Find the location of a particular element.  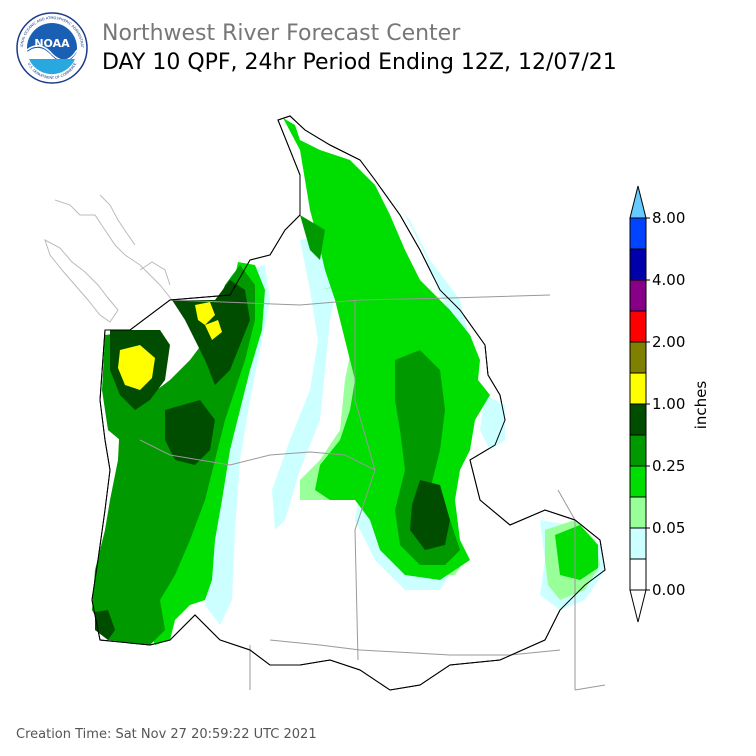

legend-tick-8.00: 8.00 is located at coordinates (668, 218).